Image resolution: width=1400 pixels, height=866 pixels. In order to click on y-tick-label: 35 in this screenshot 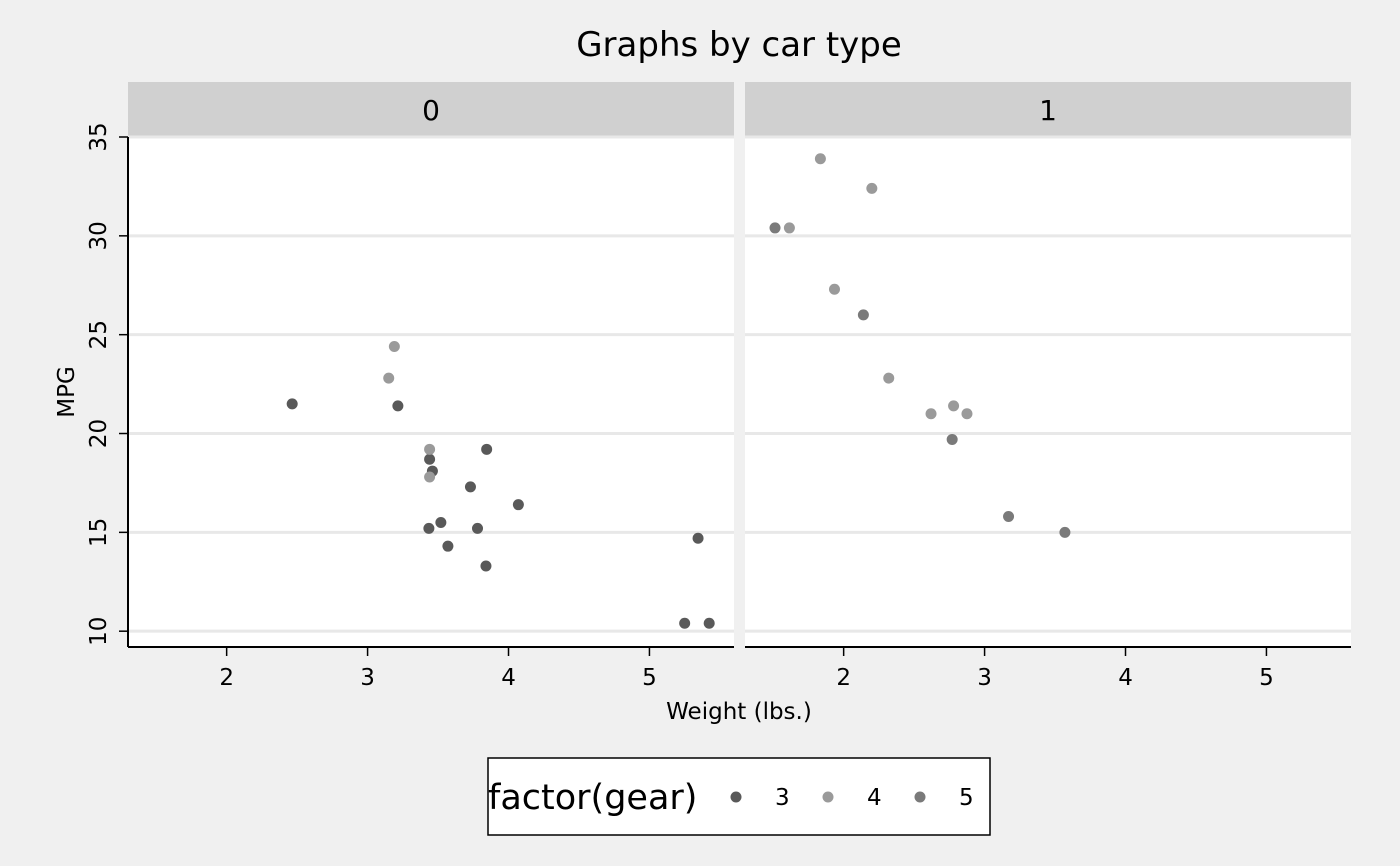, I will do `click(99, 136)`.